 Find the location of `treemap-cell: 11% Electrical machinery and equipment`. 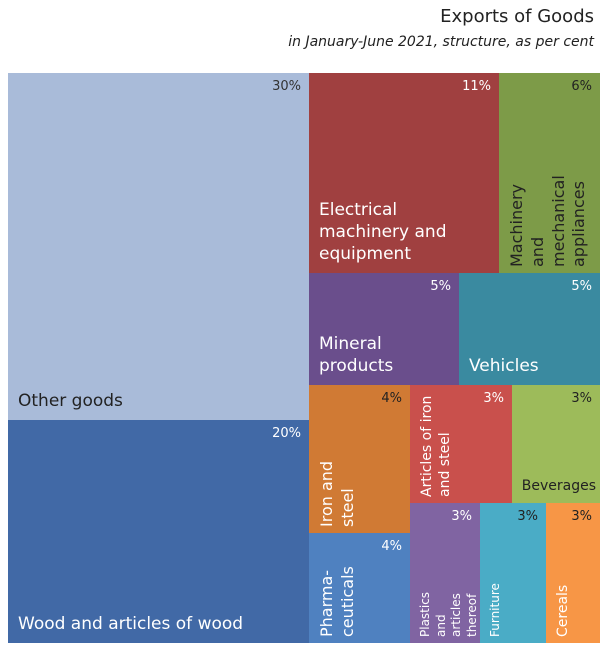

treemap-cell: 11% Electrical machinery and equipment is located at coordinates (405, 174).